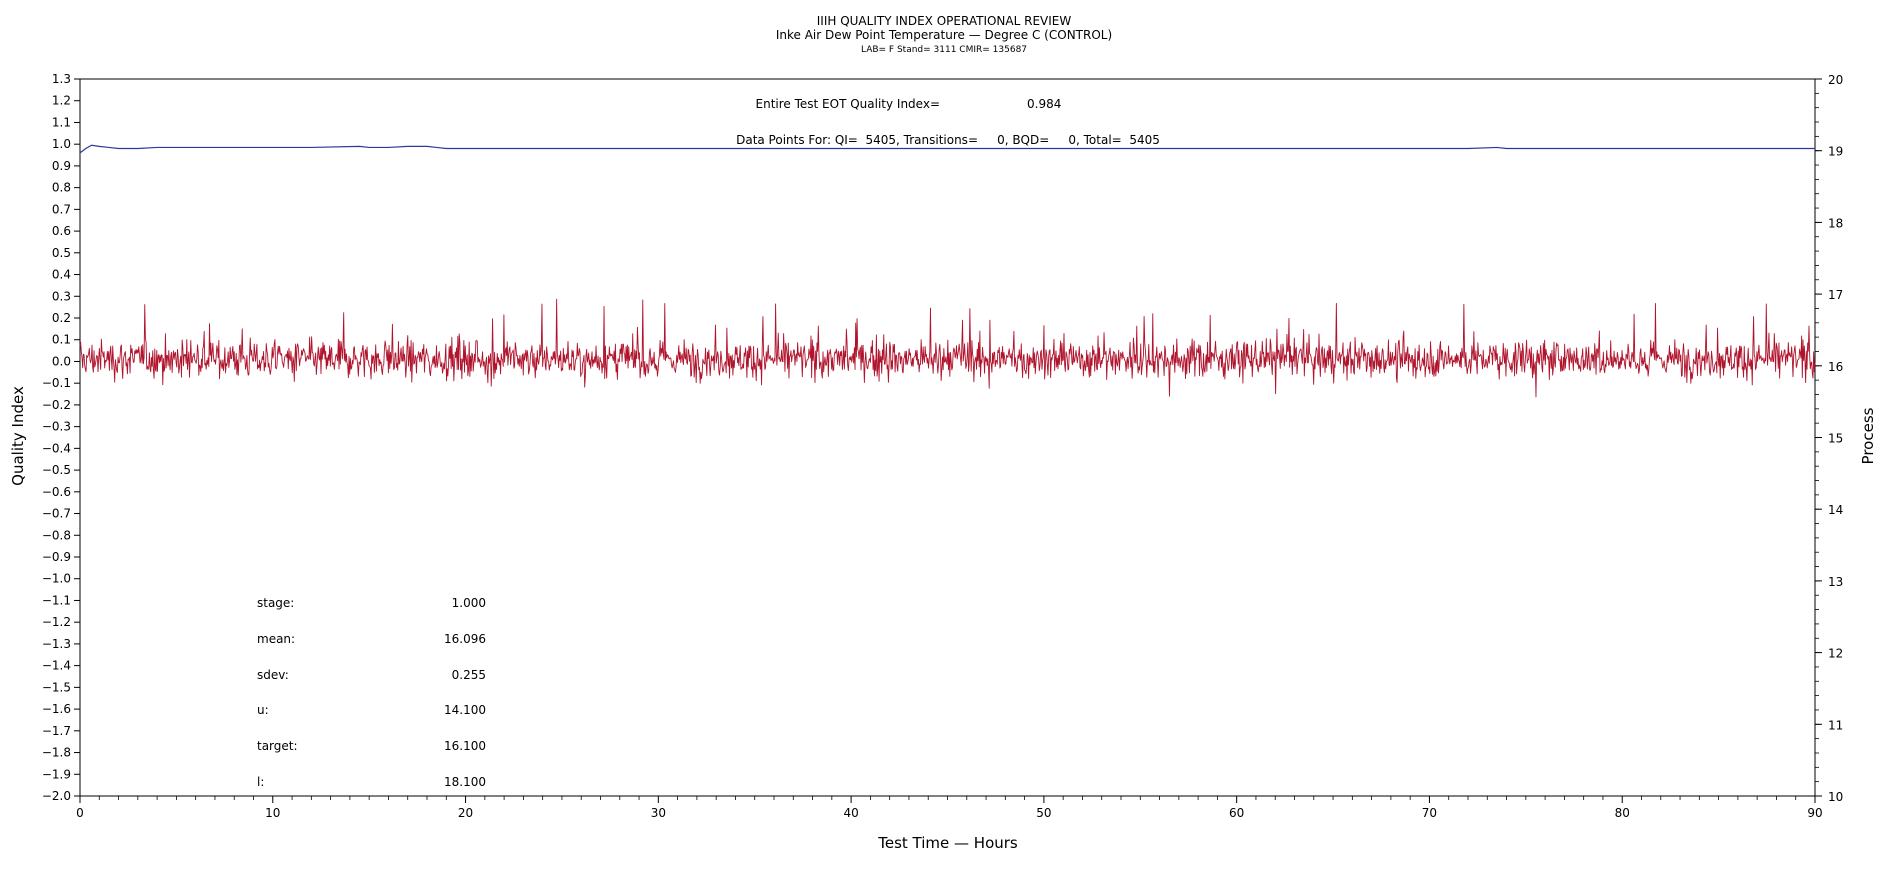 This screenshot has width=1888, height=871. What do you see at coordinates (1835, 152) in the screenshot?
I see `y-right-tick-label: 19` at bounding box center [1835, 152].